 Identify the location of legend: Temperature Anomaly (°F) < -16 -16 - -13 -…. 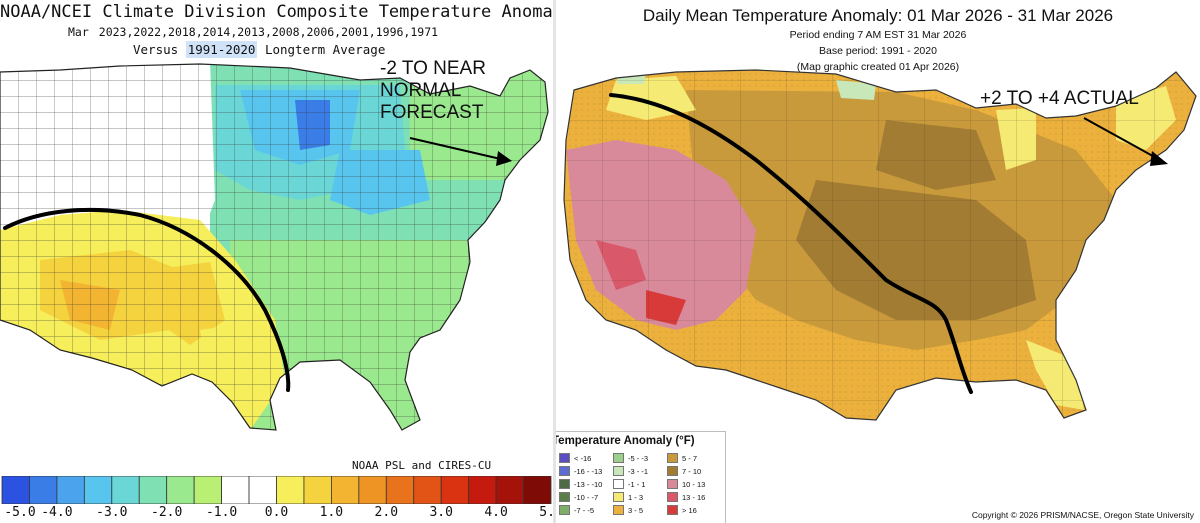
(641, 477).